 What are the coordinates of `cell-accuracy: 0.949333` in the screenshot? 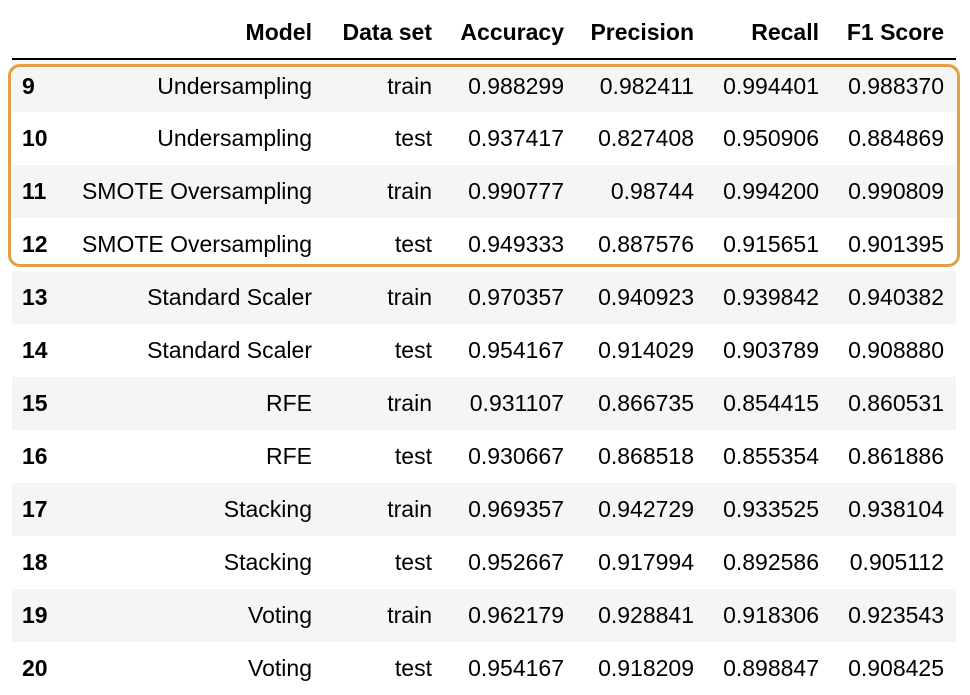 It's located at (516, 244).